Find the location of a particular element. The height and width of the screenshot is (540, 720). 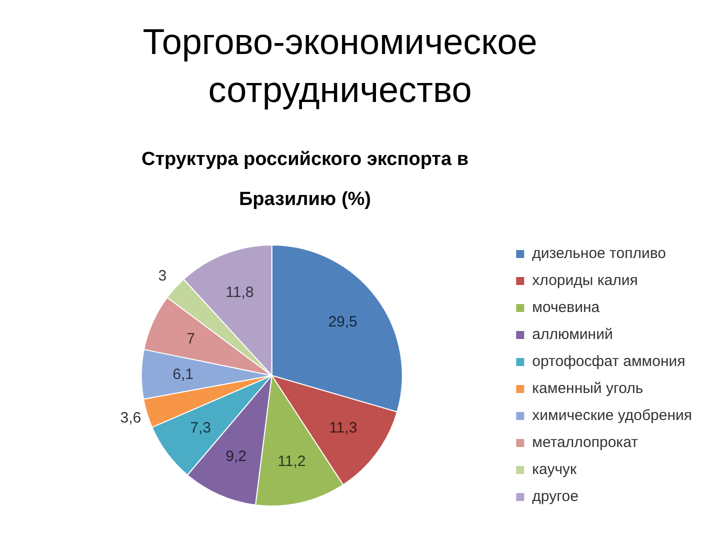

data-label: 11,2 is located at coordinates (292, 461).